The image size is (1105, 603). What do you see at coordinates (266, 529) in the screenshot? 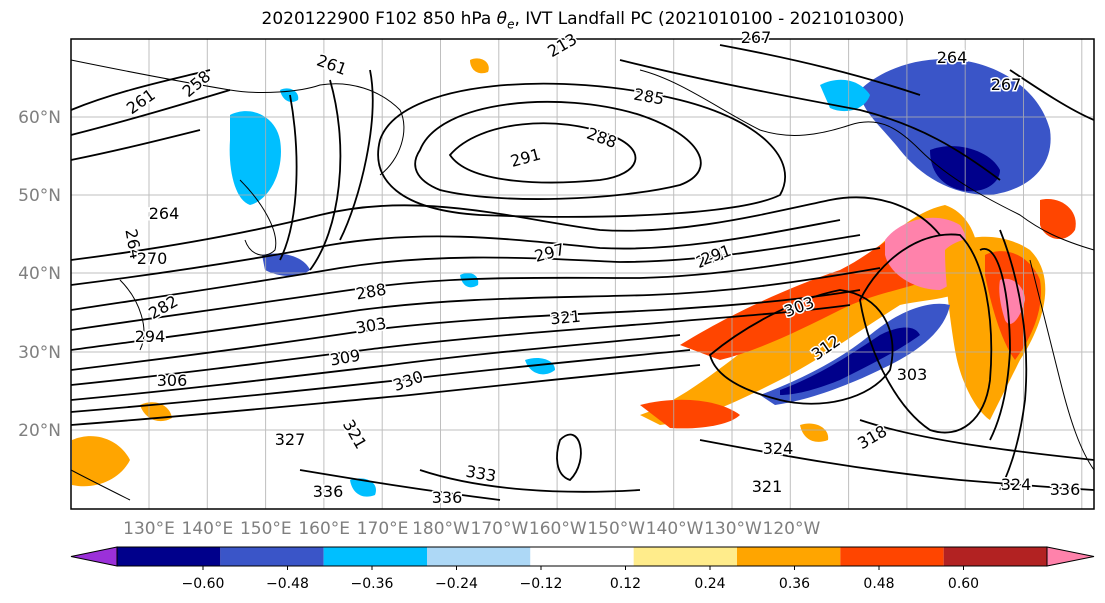
I see `lon-tick-label: 150°E` at bounding box center [266, 529].